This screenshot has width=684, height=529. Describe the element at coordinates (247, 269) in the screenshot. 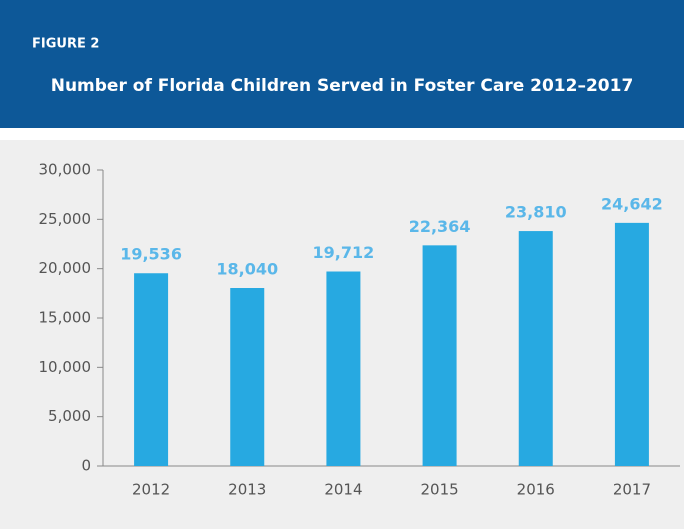

I see `data-label: 18,040` at that location.